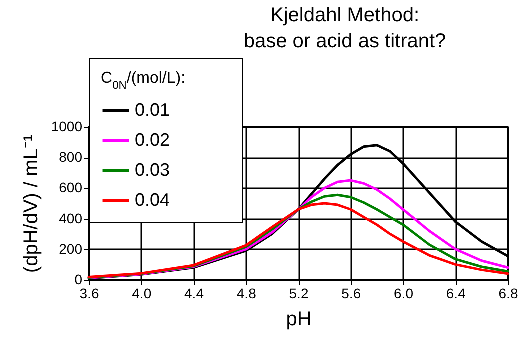  What do you see at coordinates (142, 294) in the screenshot?
I see `x-tick-label: 4.0` at bounding box center [142, 294].